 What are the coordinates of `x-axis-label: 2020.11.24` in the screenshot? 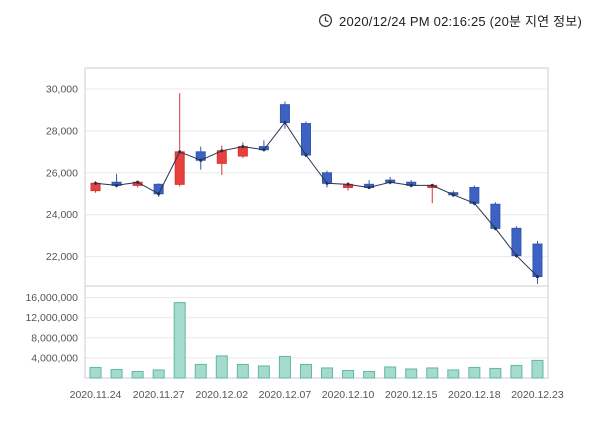 It's located at (96, 395).